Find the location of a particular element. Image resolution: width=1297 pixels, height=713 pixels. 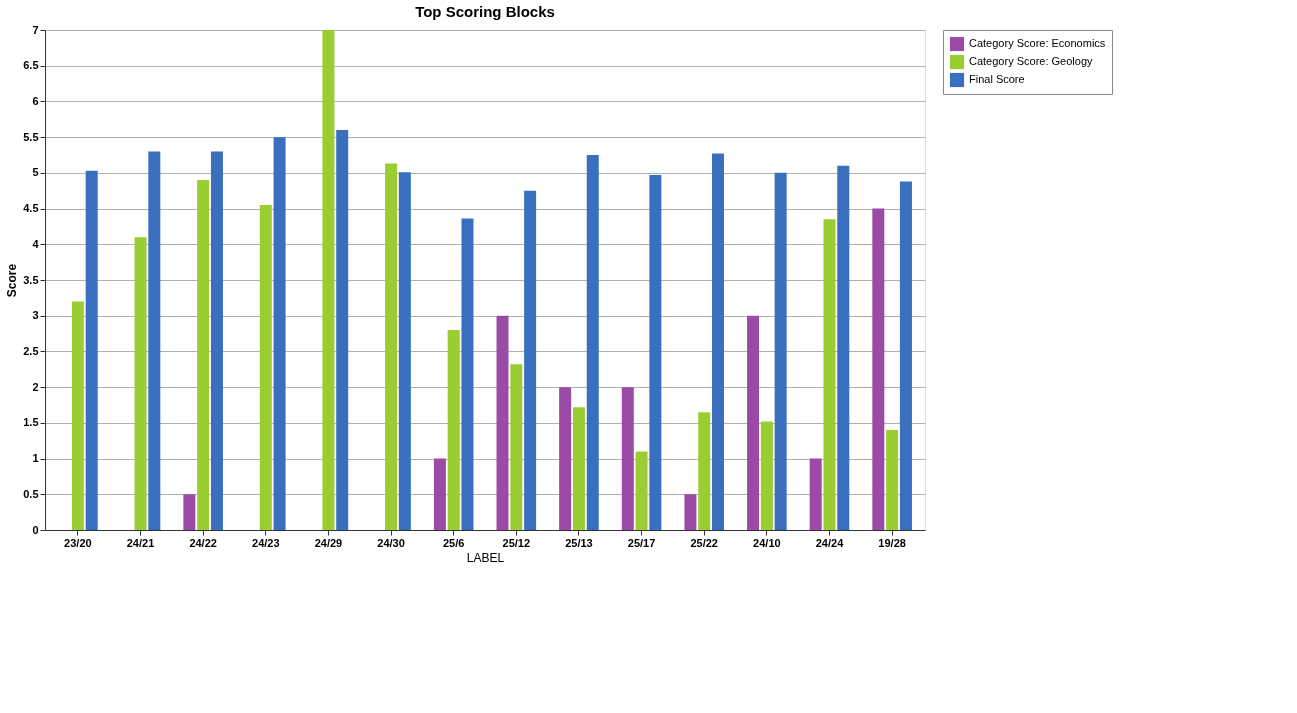

y-tick-label: 2.5 is located at coordinates (31, 350).